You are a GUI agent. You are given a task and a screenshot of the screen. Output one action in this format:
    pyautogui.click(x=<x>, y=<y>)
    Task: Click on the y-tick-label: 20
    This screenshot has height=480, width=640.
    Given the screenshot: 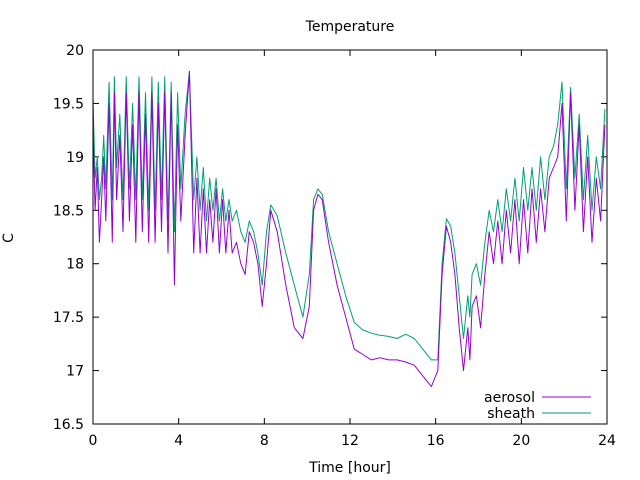 What is the action you would take?
    pyautogui.click(x=75, y=51)
    